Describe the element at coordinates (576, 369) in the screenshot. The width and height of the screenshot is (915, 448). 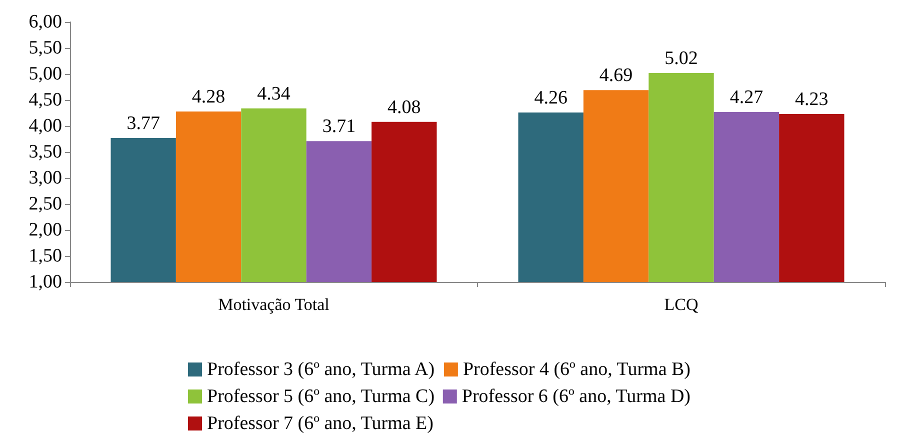
I see `legend-label: Professor 4 (6º ano, Turma B)` at that location.